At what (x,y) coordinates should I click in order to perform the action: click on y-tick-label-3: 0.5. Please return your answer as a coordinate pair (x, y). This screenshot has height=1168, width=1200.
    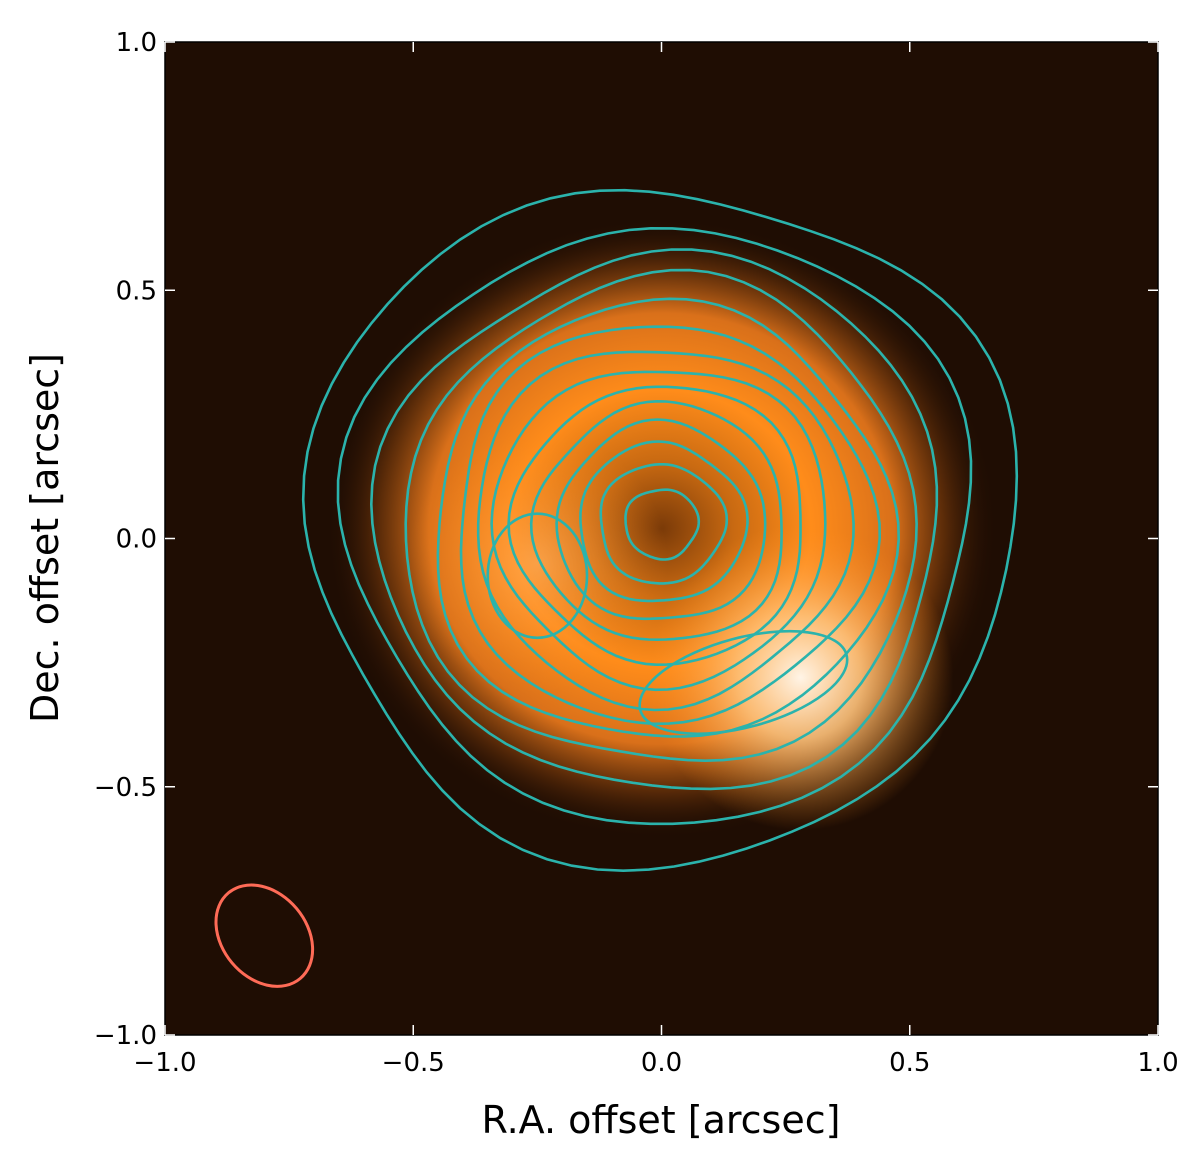
    Looking at the image, I should click on (136, 291).